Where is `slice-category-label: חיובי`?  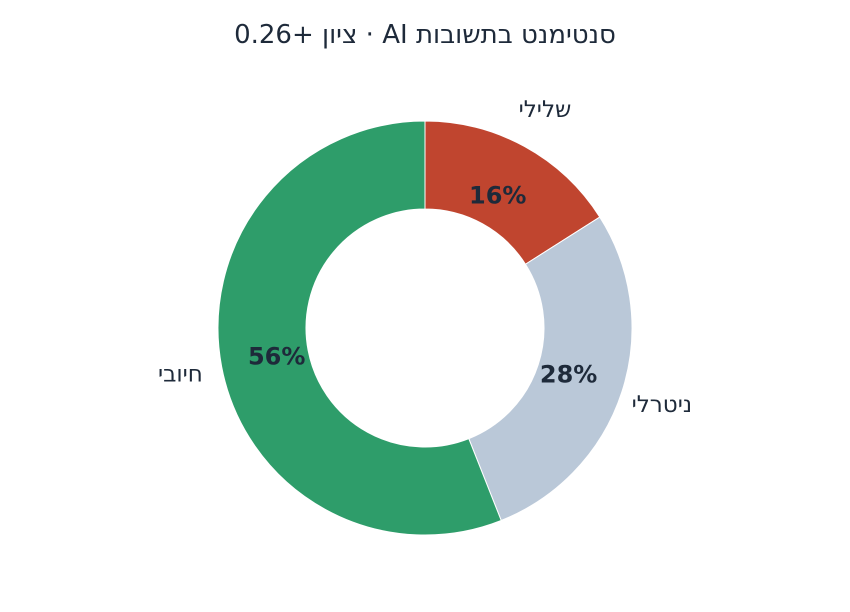
slice-category-label: חיובי is located at coordinates (180, 375).